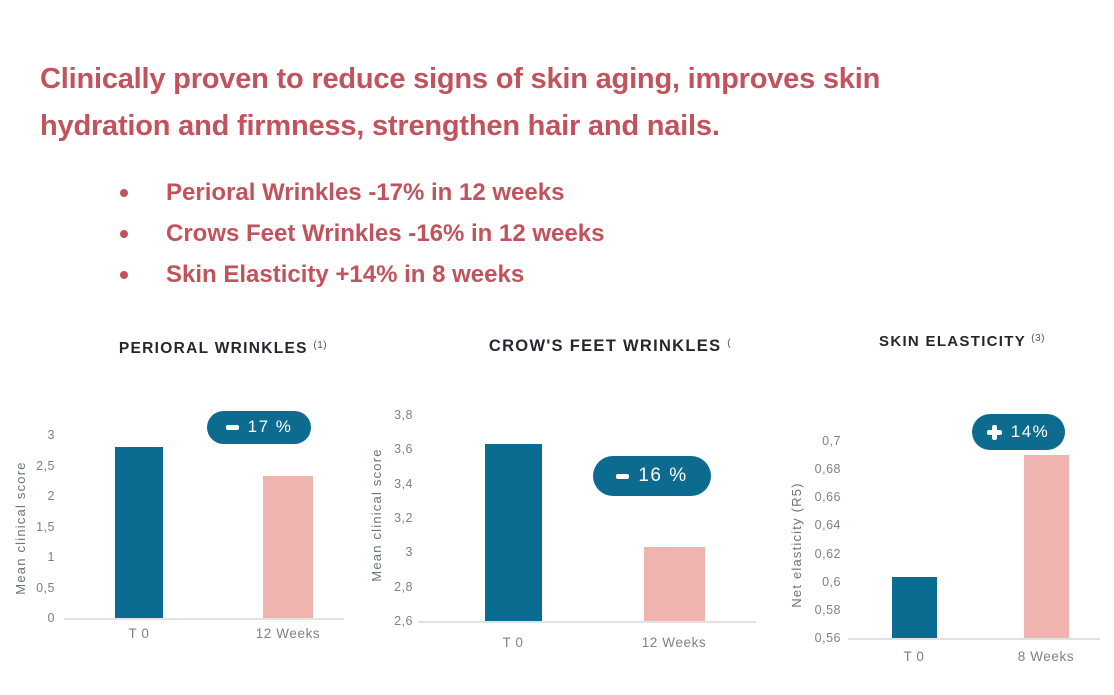 The width and height of the screenshot is (1114, 695). I want to click on y-tick-label: 3,8, so click(403, 415).